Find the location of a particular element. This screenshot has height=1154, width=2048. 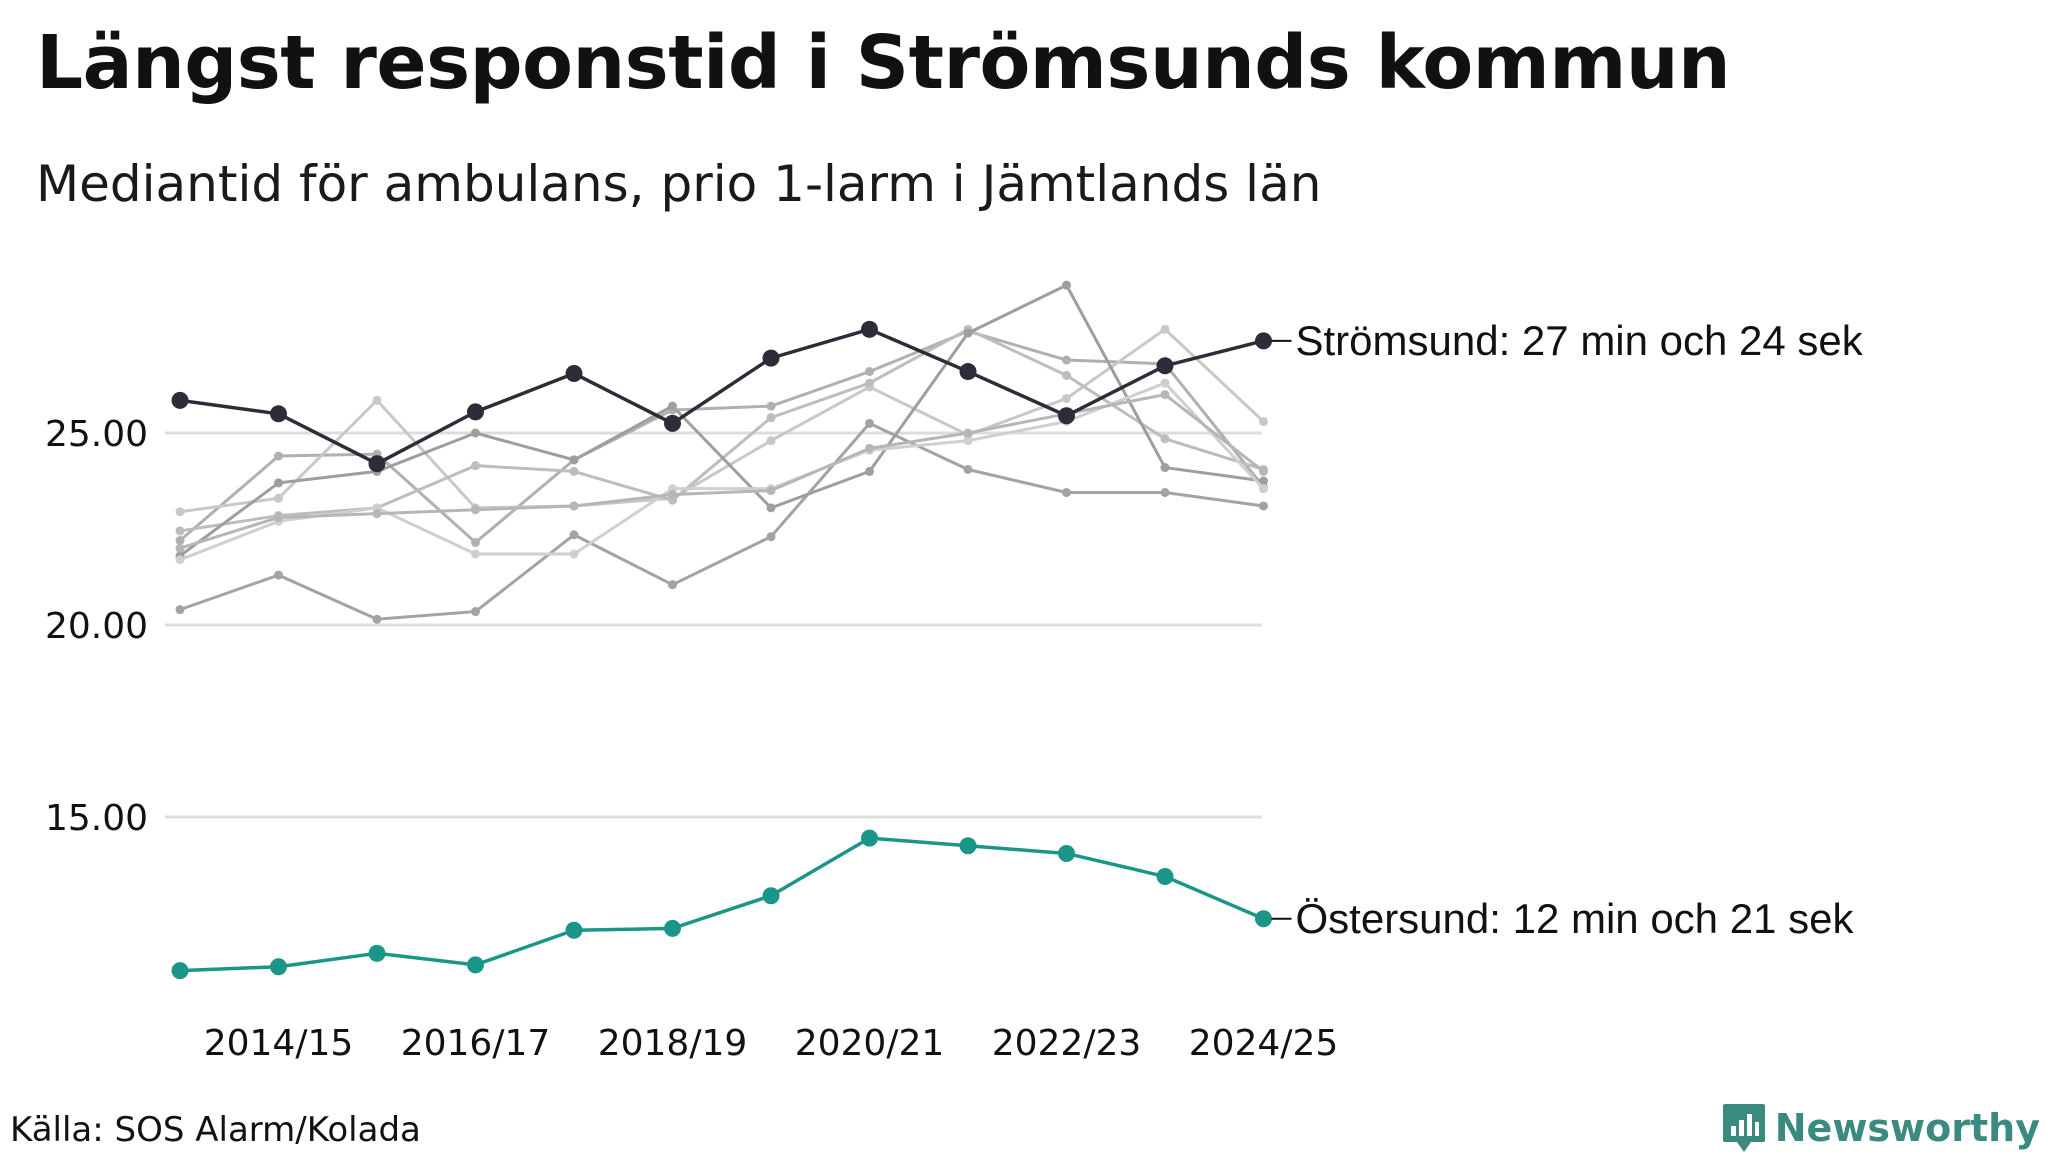

series-label--stersund: Östersund: 12 min och 21 sek is located at coordinates (1575, 918).